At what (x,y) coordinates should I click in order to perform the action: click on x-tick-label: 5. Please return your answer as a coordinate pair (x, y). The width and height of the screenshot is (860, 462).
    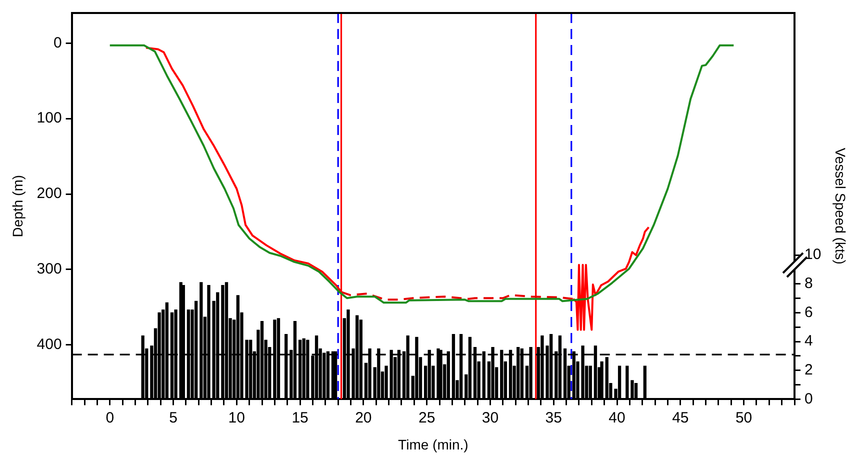
    Looking at the image, I should click on (173, 417).